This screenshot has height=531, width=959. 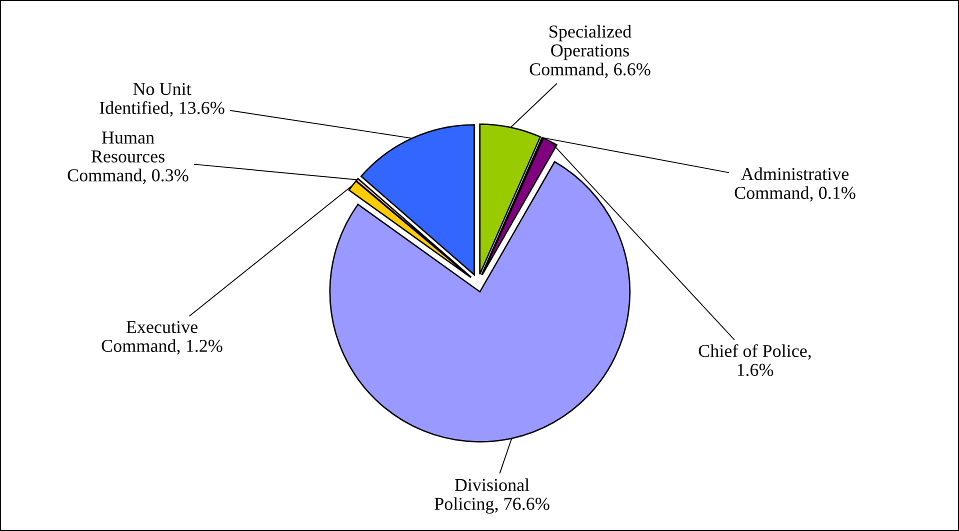 What do you see at coordinates (590, 51) in the screenshot?
I see `slice-label: Specialized Operations Command, 6.6%` at bounding box center [590, 51].